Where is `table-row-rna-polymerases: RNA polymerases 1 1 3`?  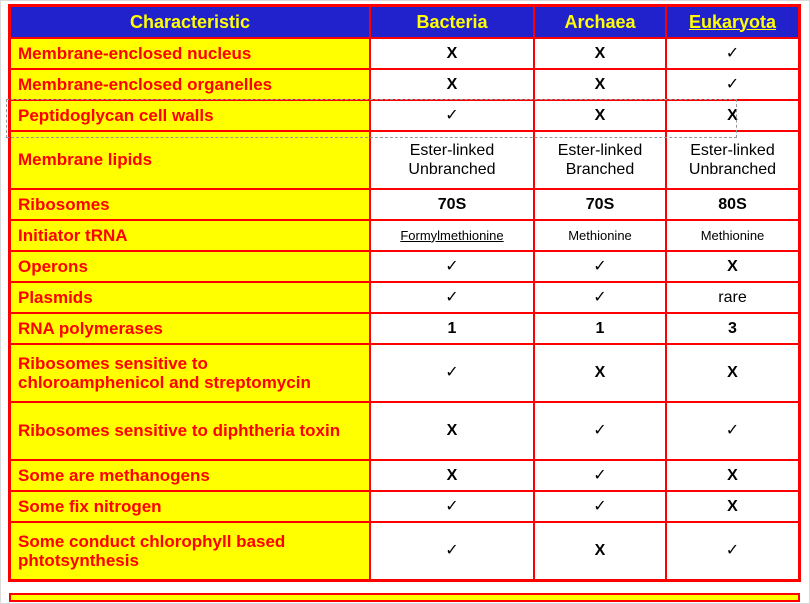 table-row-rna-polymerases: RNA polymerases 1 1 3 is located at coordinates (404, 329).